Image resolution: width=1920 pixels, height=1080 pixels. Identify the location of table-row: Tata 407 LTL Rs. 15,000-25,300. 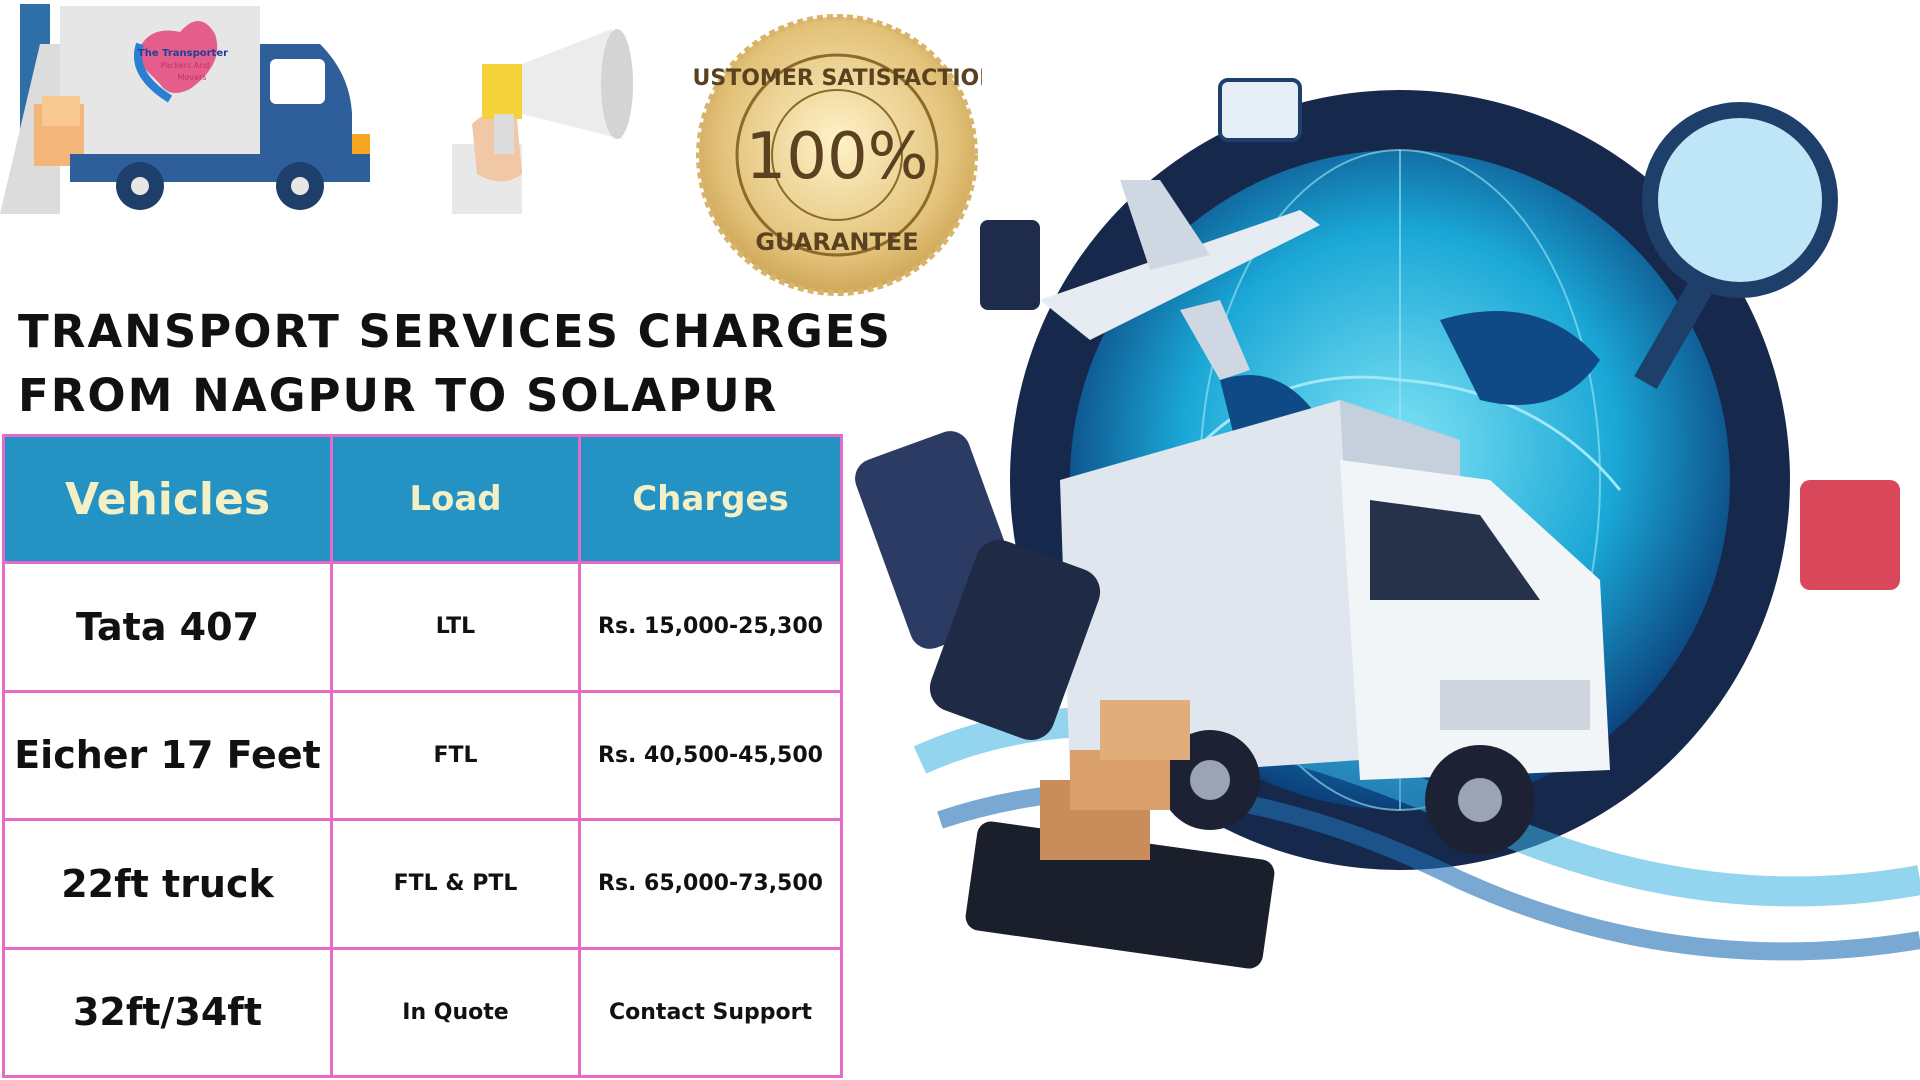
(422, 627).